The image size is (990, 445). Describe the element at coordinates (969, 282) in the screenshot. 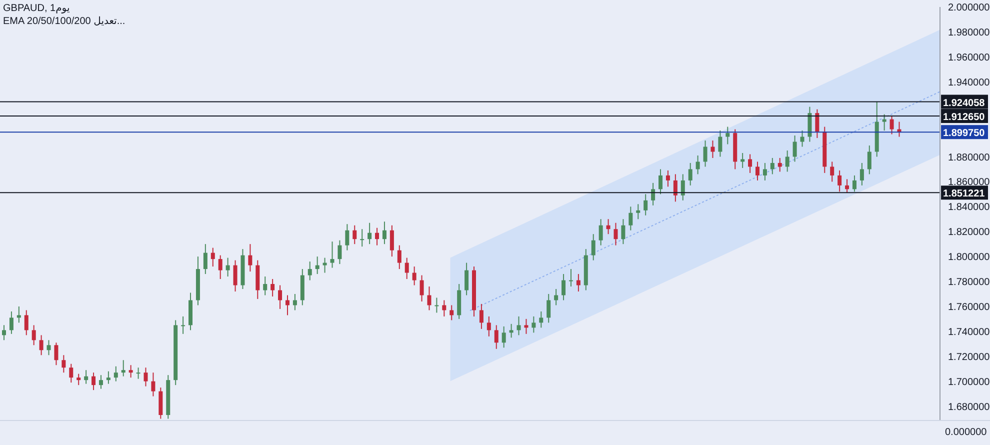

I see `y-tick-label: 1.780000` at that location.